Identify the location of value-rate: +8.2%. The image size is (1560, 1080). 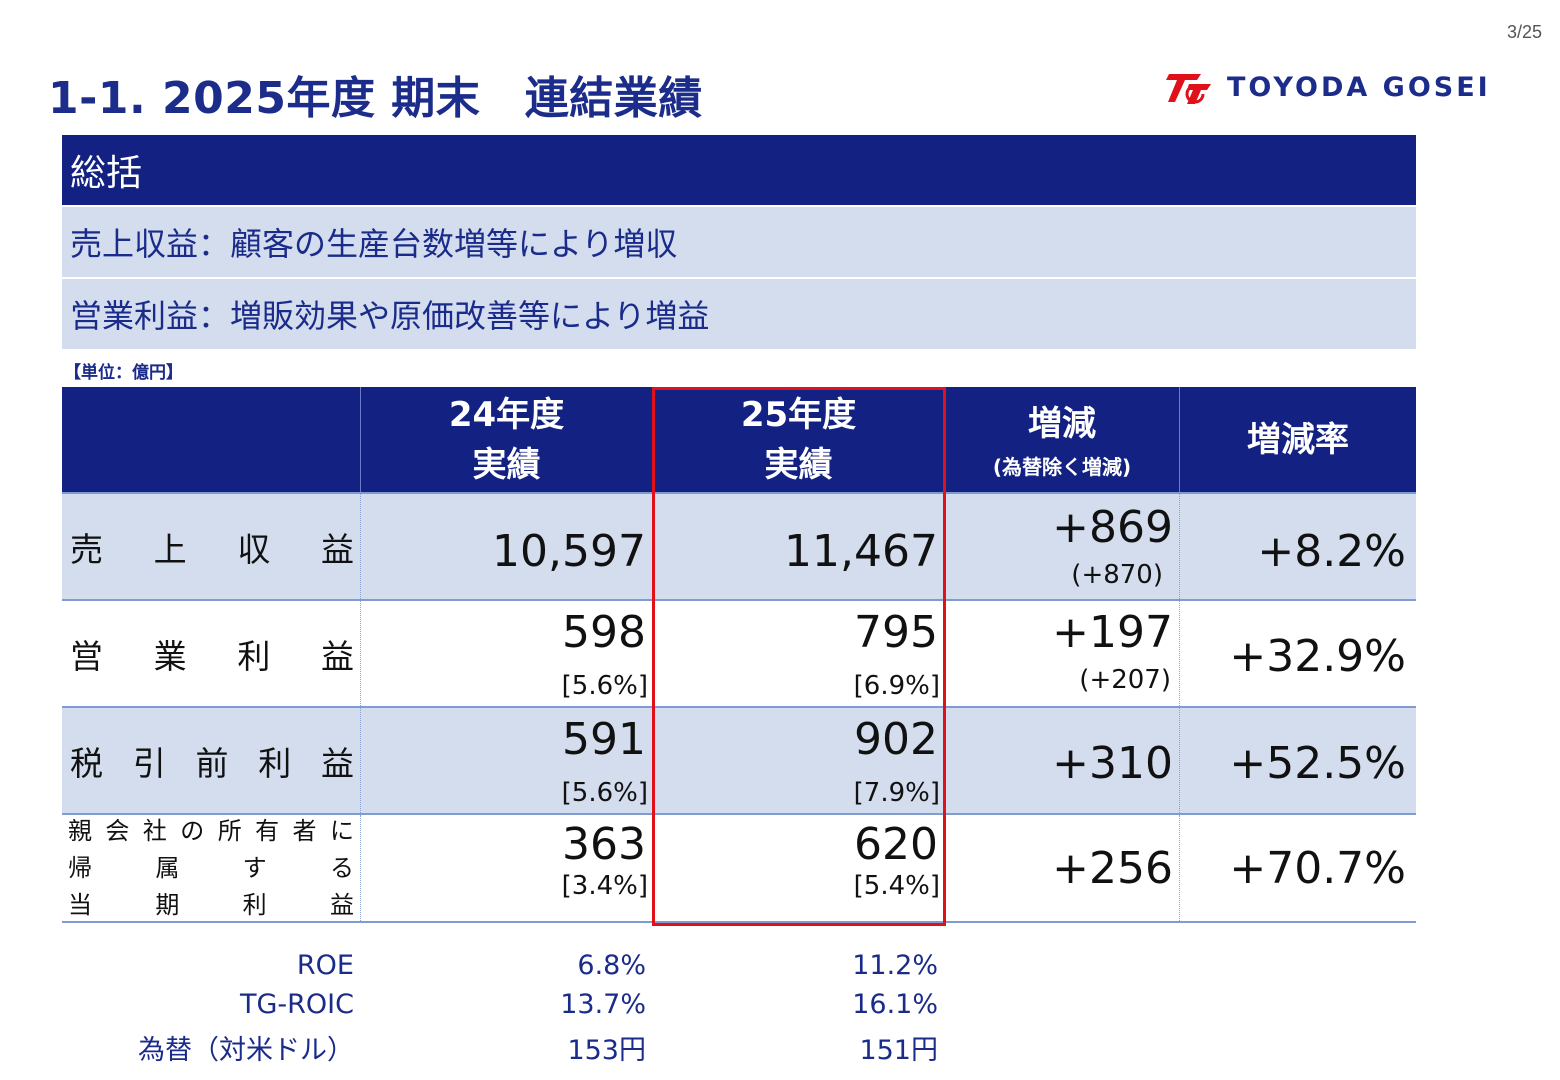
(1331, 551).